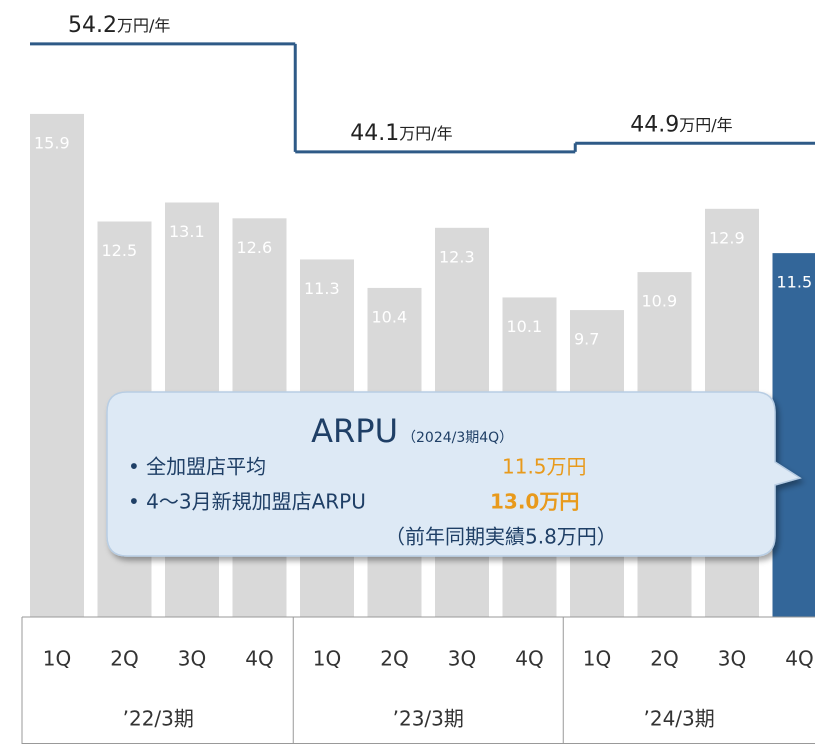 The image size is (815, 744). I want to click on annual-label: 44.9万円/年, so click(681, 124).